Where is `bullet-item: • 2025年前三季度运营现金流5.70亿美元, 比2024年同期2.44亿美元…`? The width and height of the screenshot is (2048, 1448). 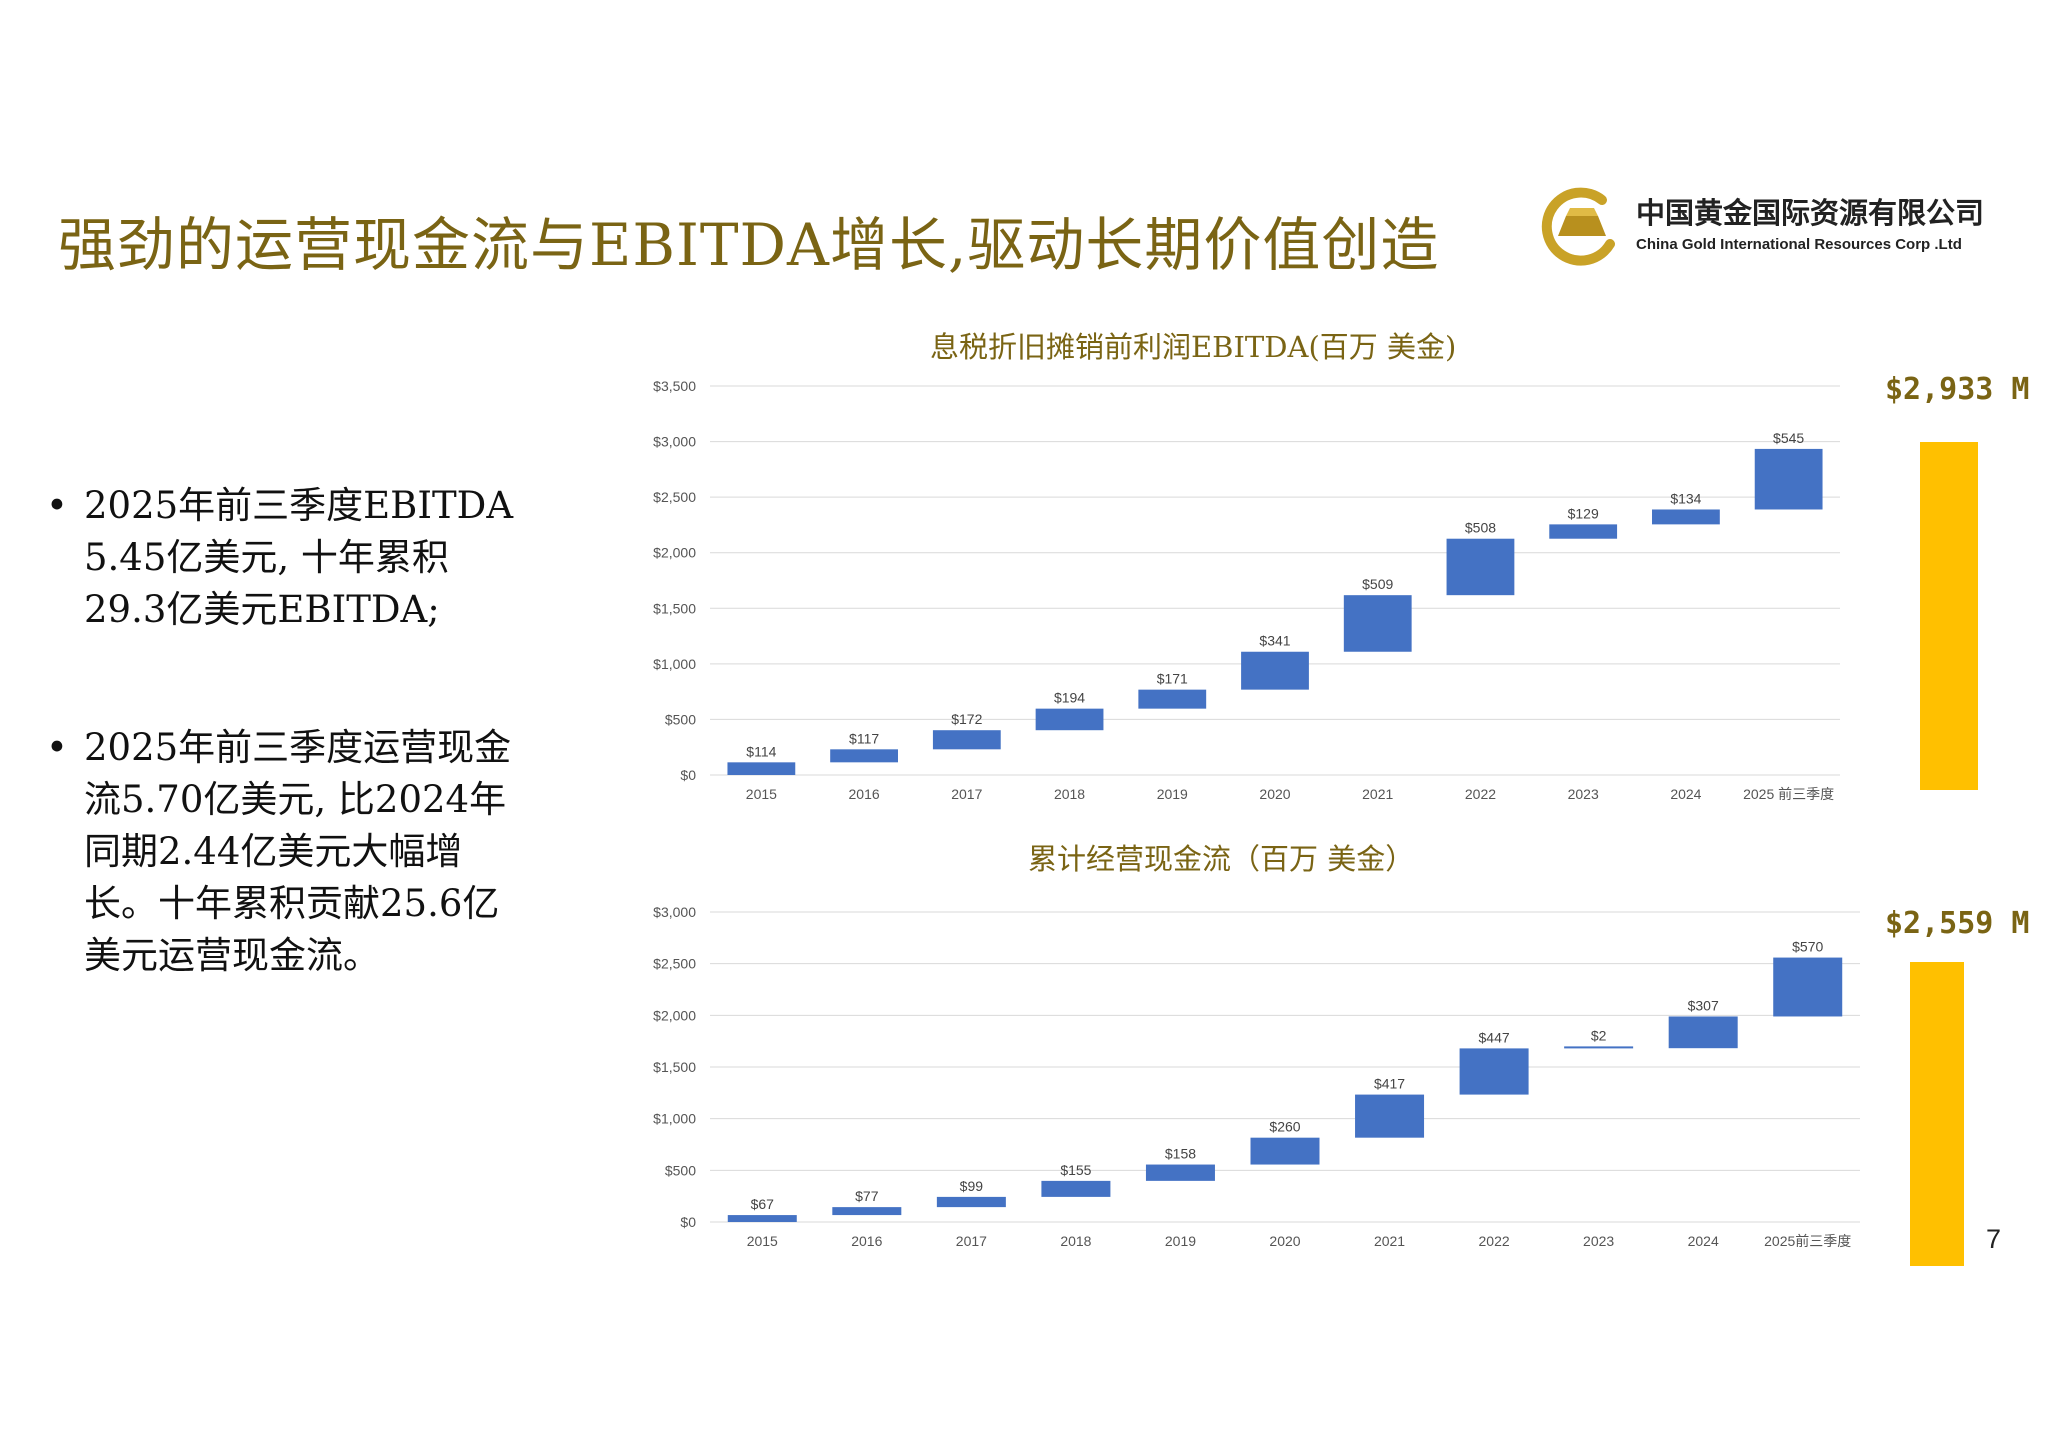 bullet-item: • 2025年前三季度运营现金流5.70亿美元, 比2024年同期2.44亿美元… is located at coordinates (285, 852).